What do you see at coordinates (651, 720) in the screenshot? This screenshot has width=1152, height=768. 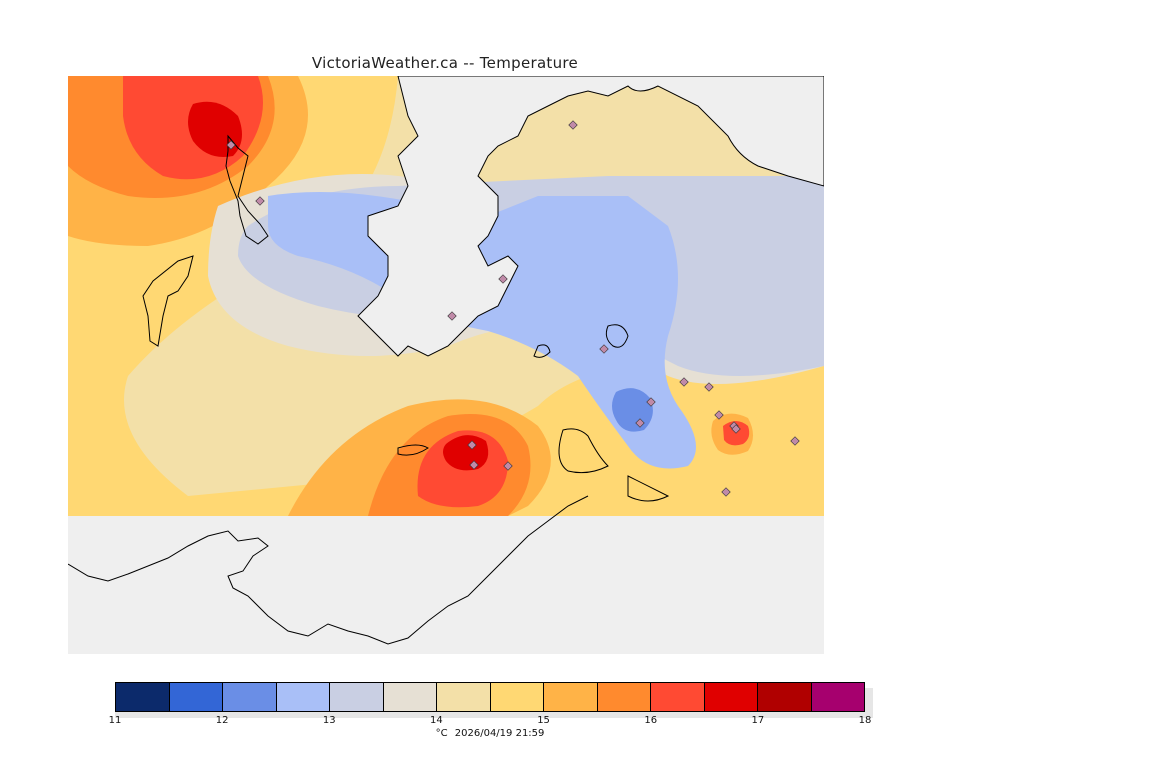 I see `colorbar-tick-label: 16` at bounding box center [651, 720].